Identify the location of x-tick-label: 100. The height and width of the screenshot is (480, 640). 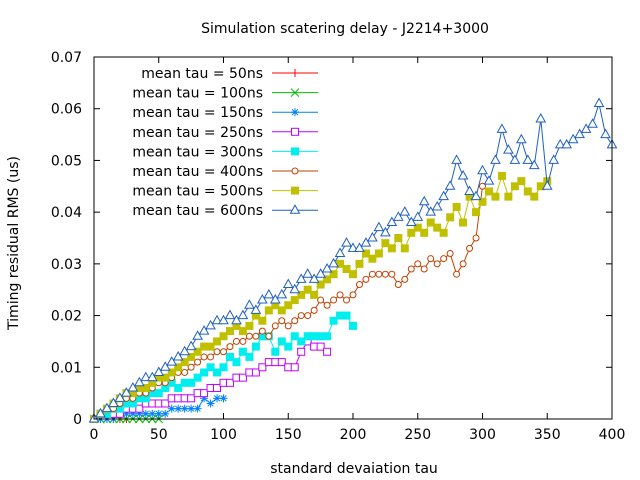
(223, 435).